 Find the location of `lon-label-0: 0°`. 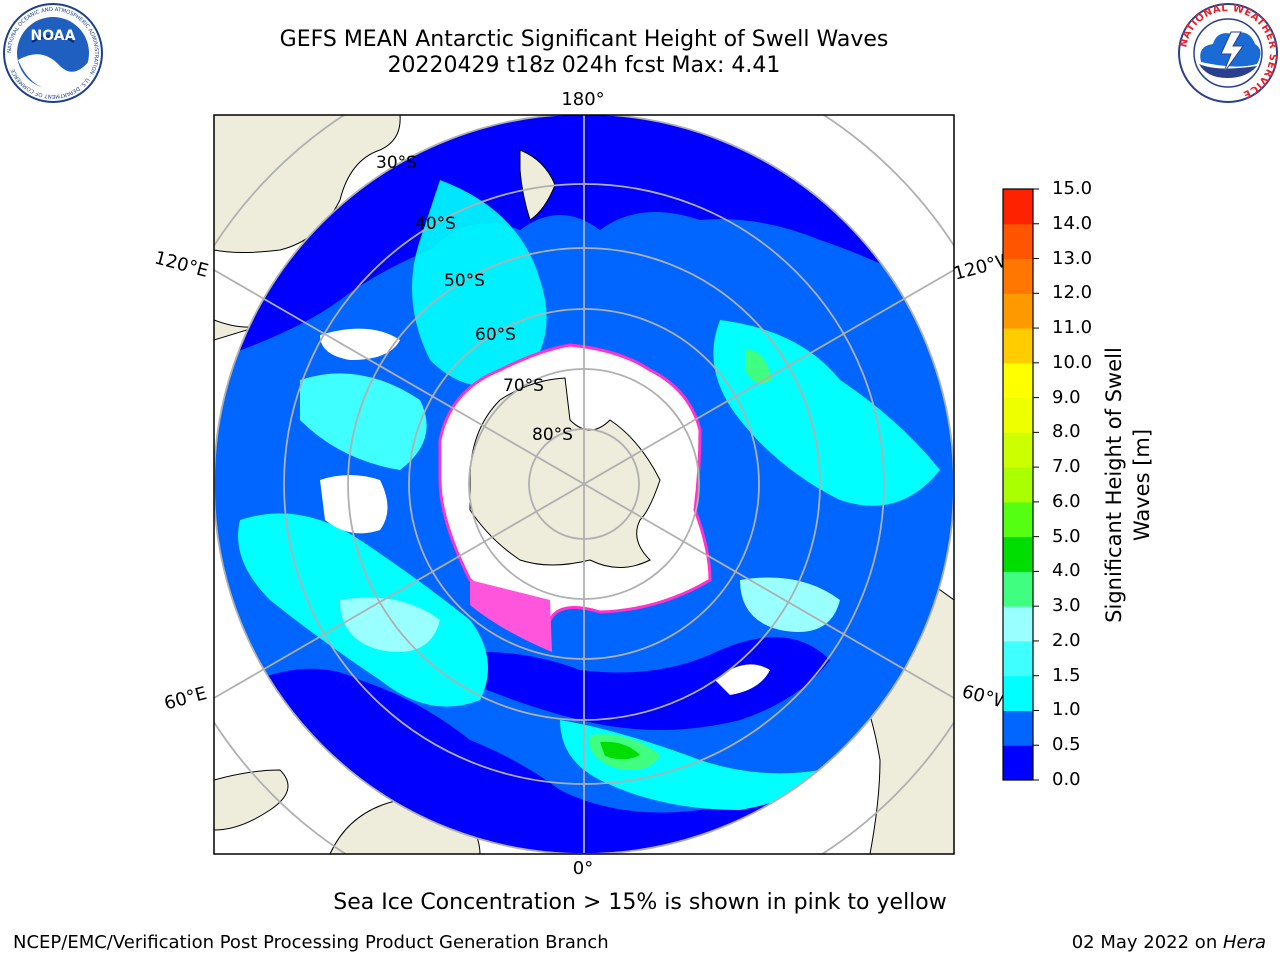

lon-label-0: 0° is located at coordinates (583, 868).